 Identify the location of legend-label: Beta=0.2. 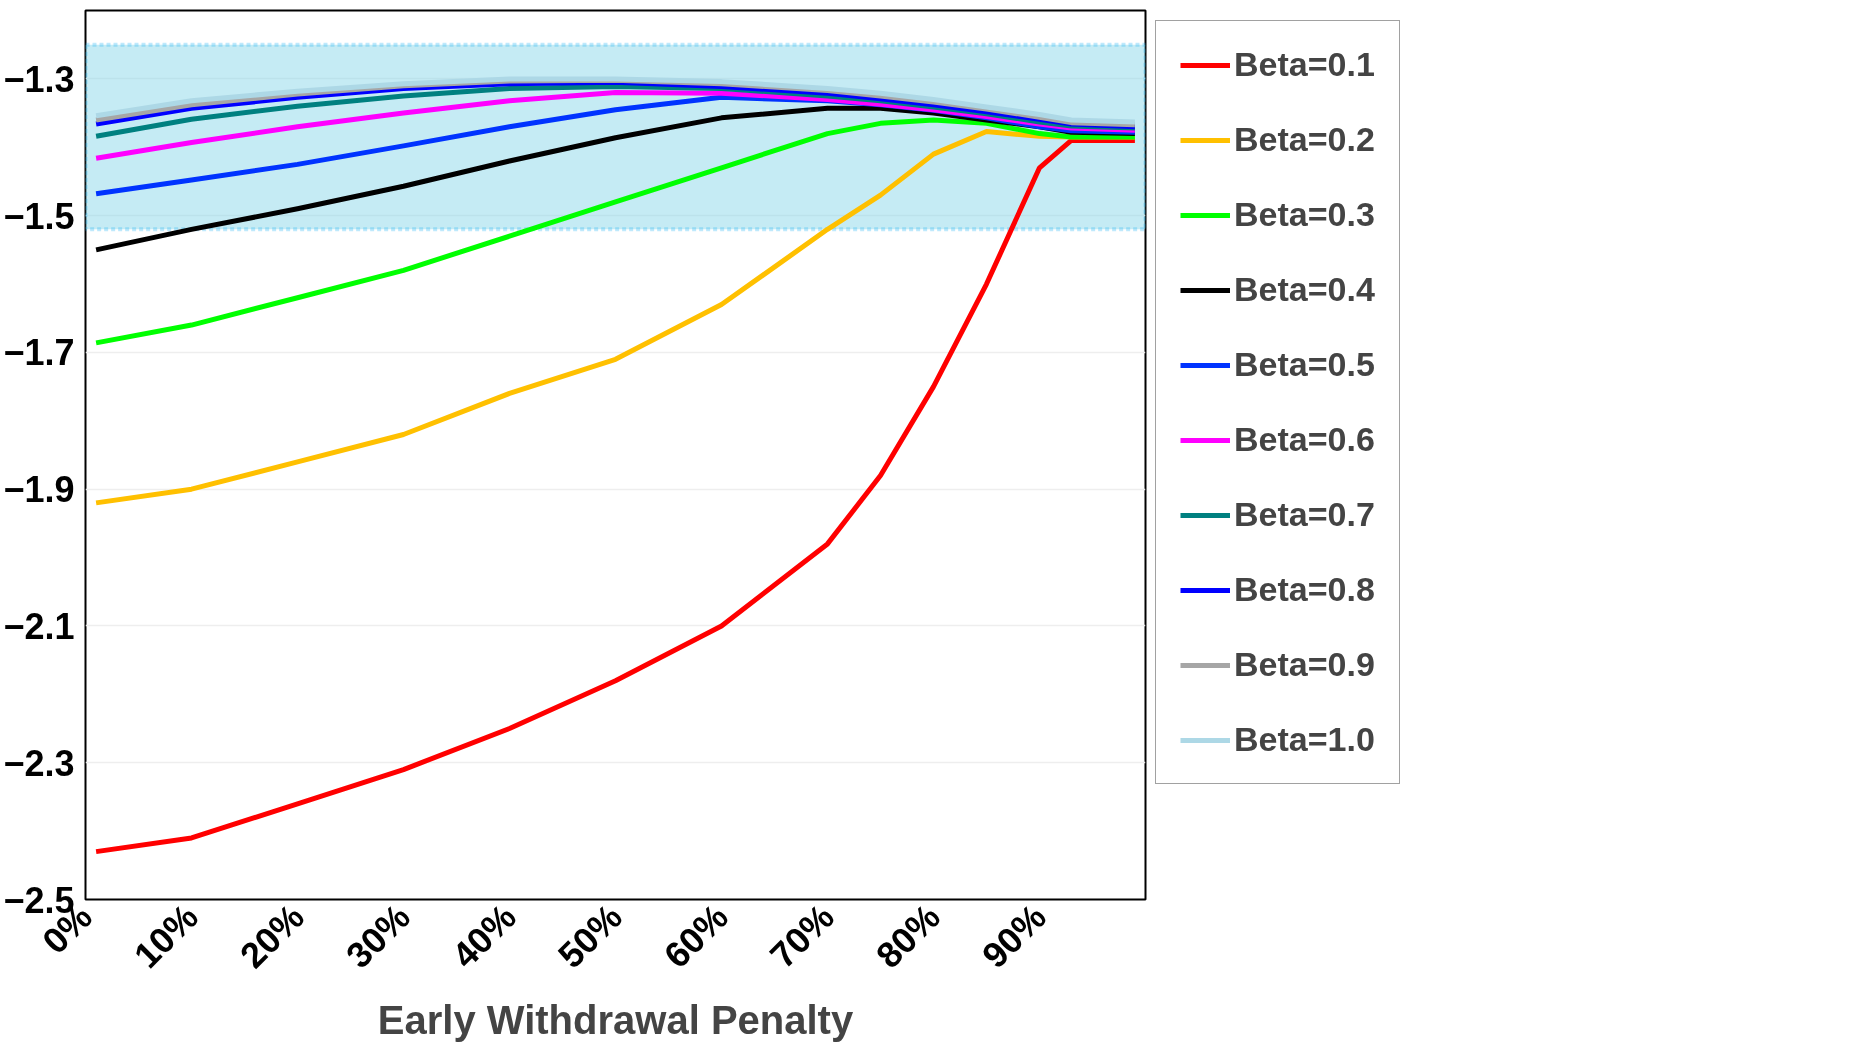
(1304, 139).